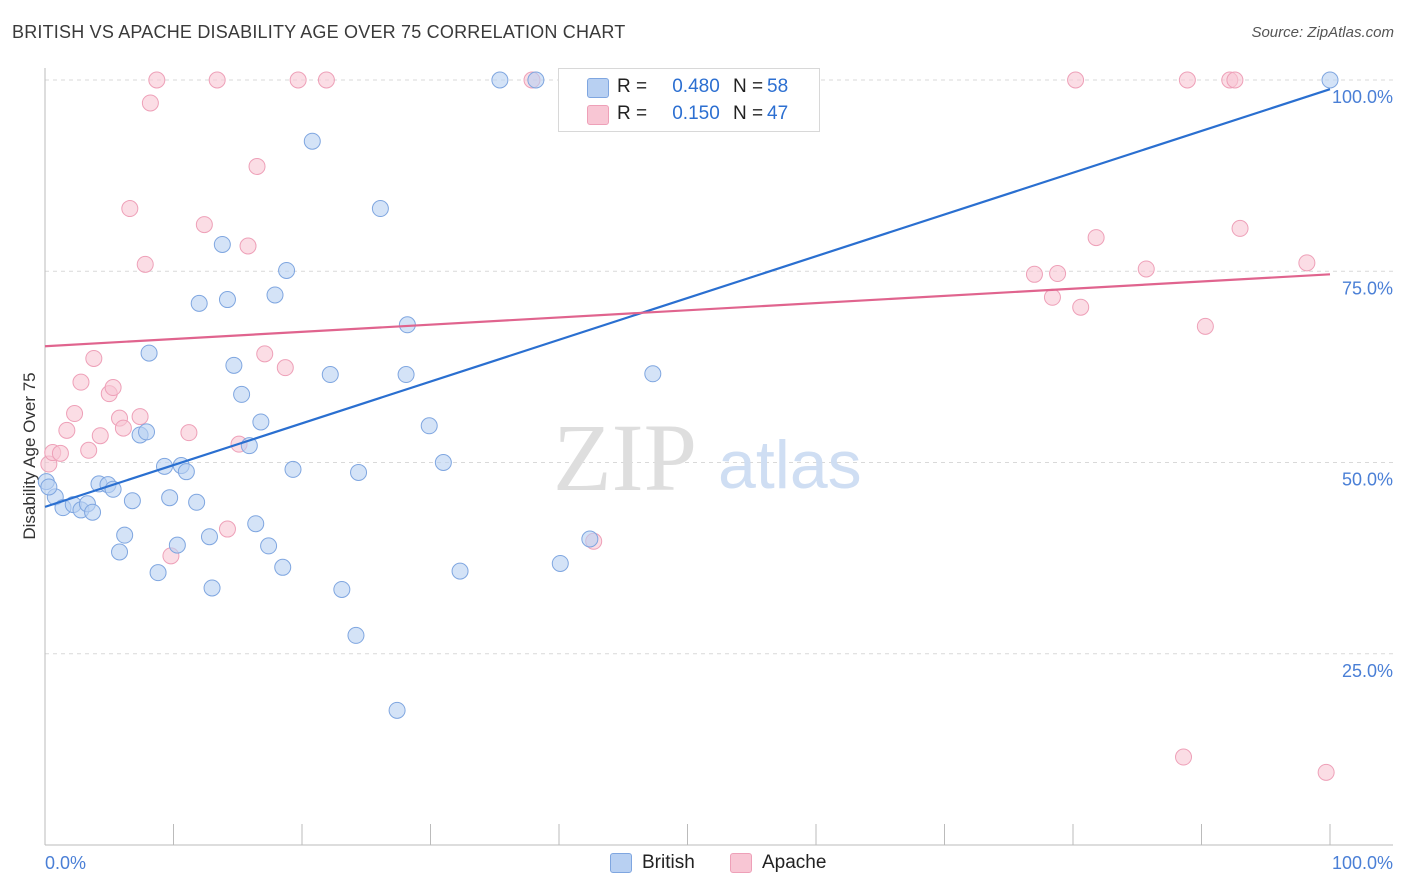  I want to click on apache-r-value: 0.150, so click(696, 113).